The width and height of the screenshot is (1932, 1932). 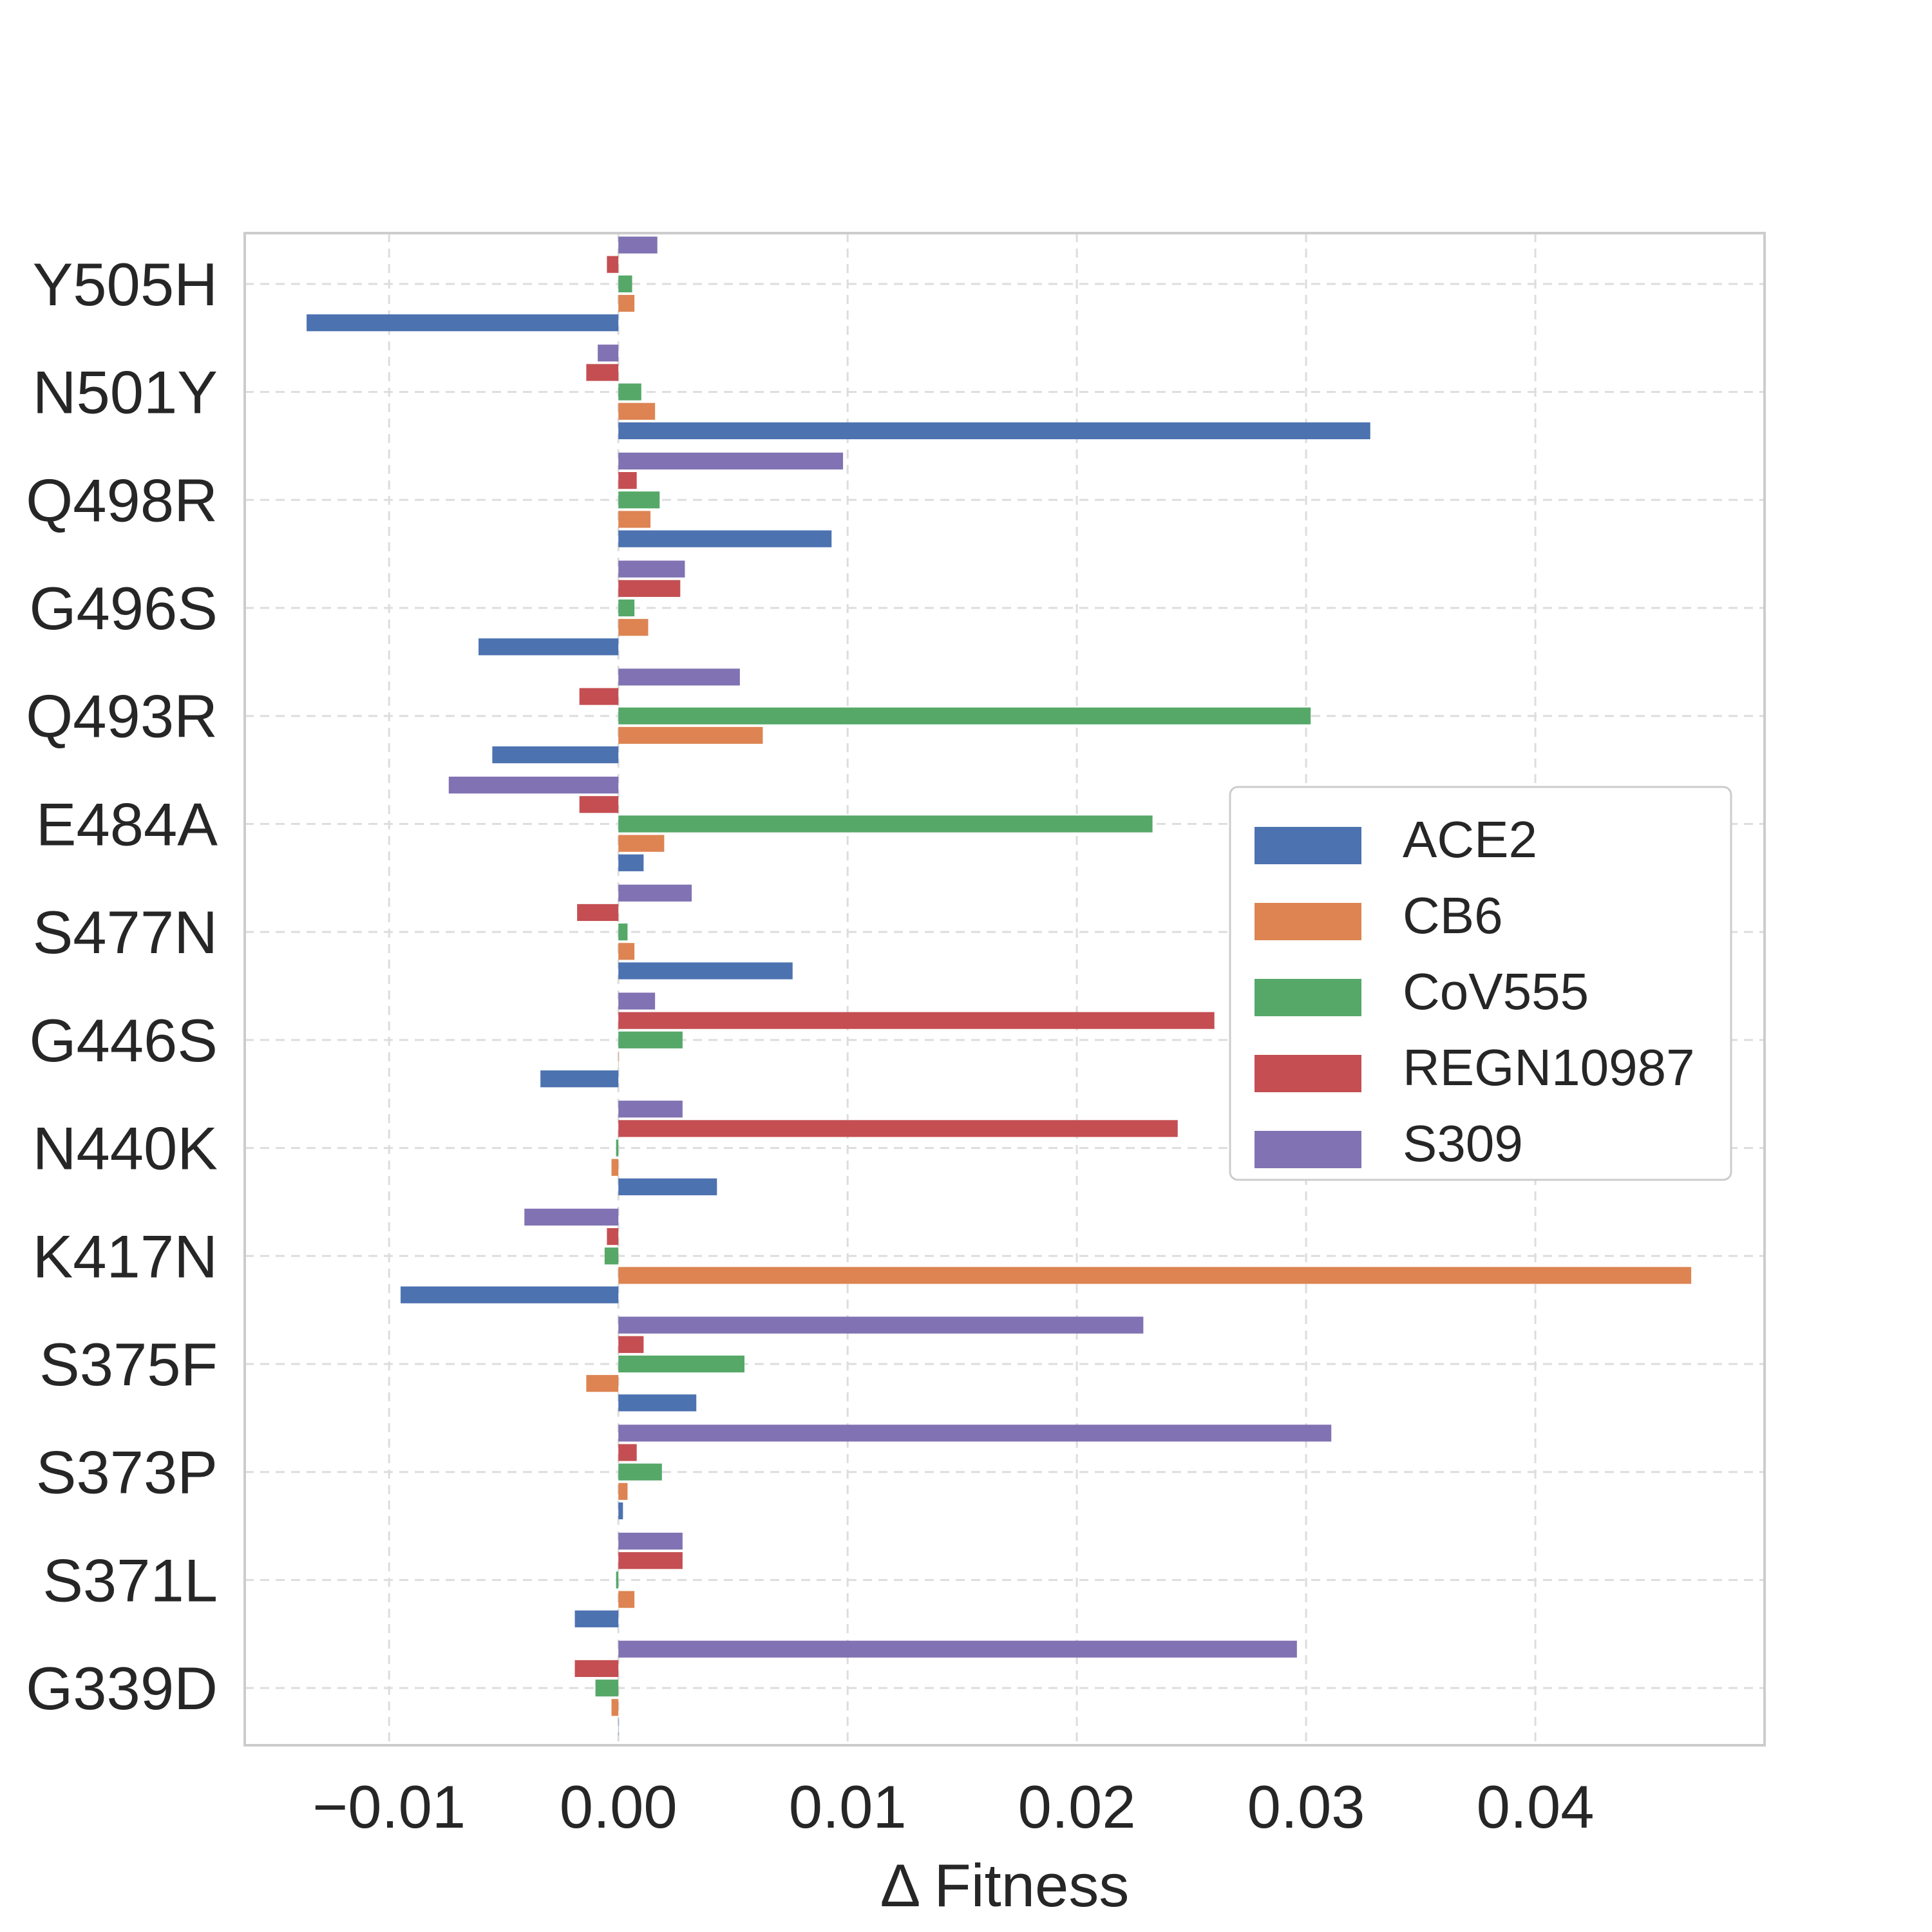 What do you see at coordinates (125, 393) in the screenshot?
I see `y-tick-label: N501Y` at bounding box center [125, 393].